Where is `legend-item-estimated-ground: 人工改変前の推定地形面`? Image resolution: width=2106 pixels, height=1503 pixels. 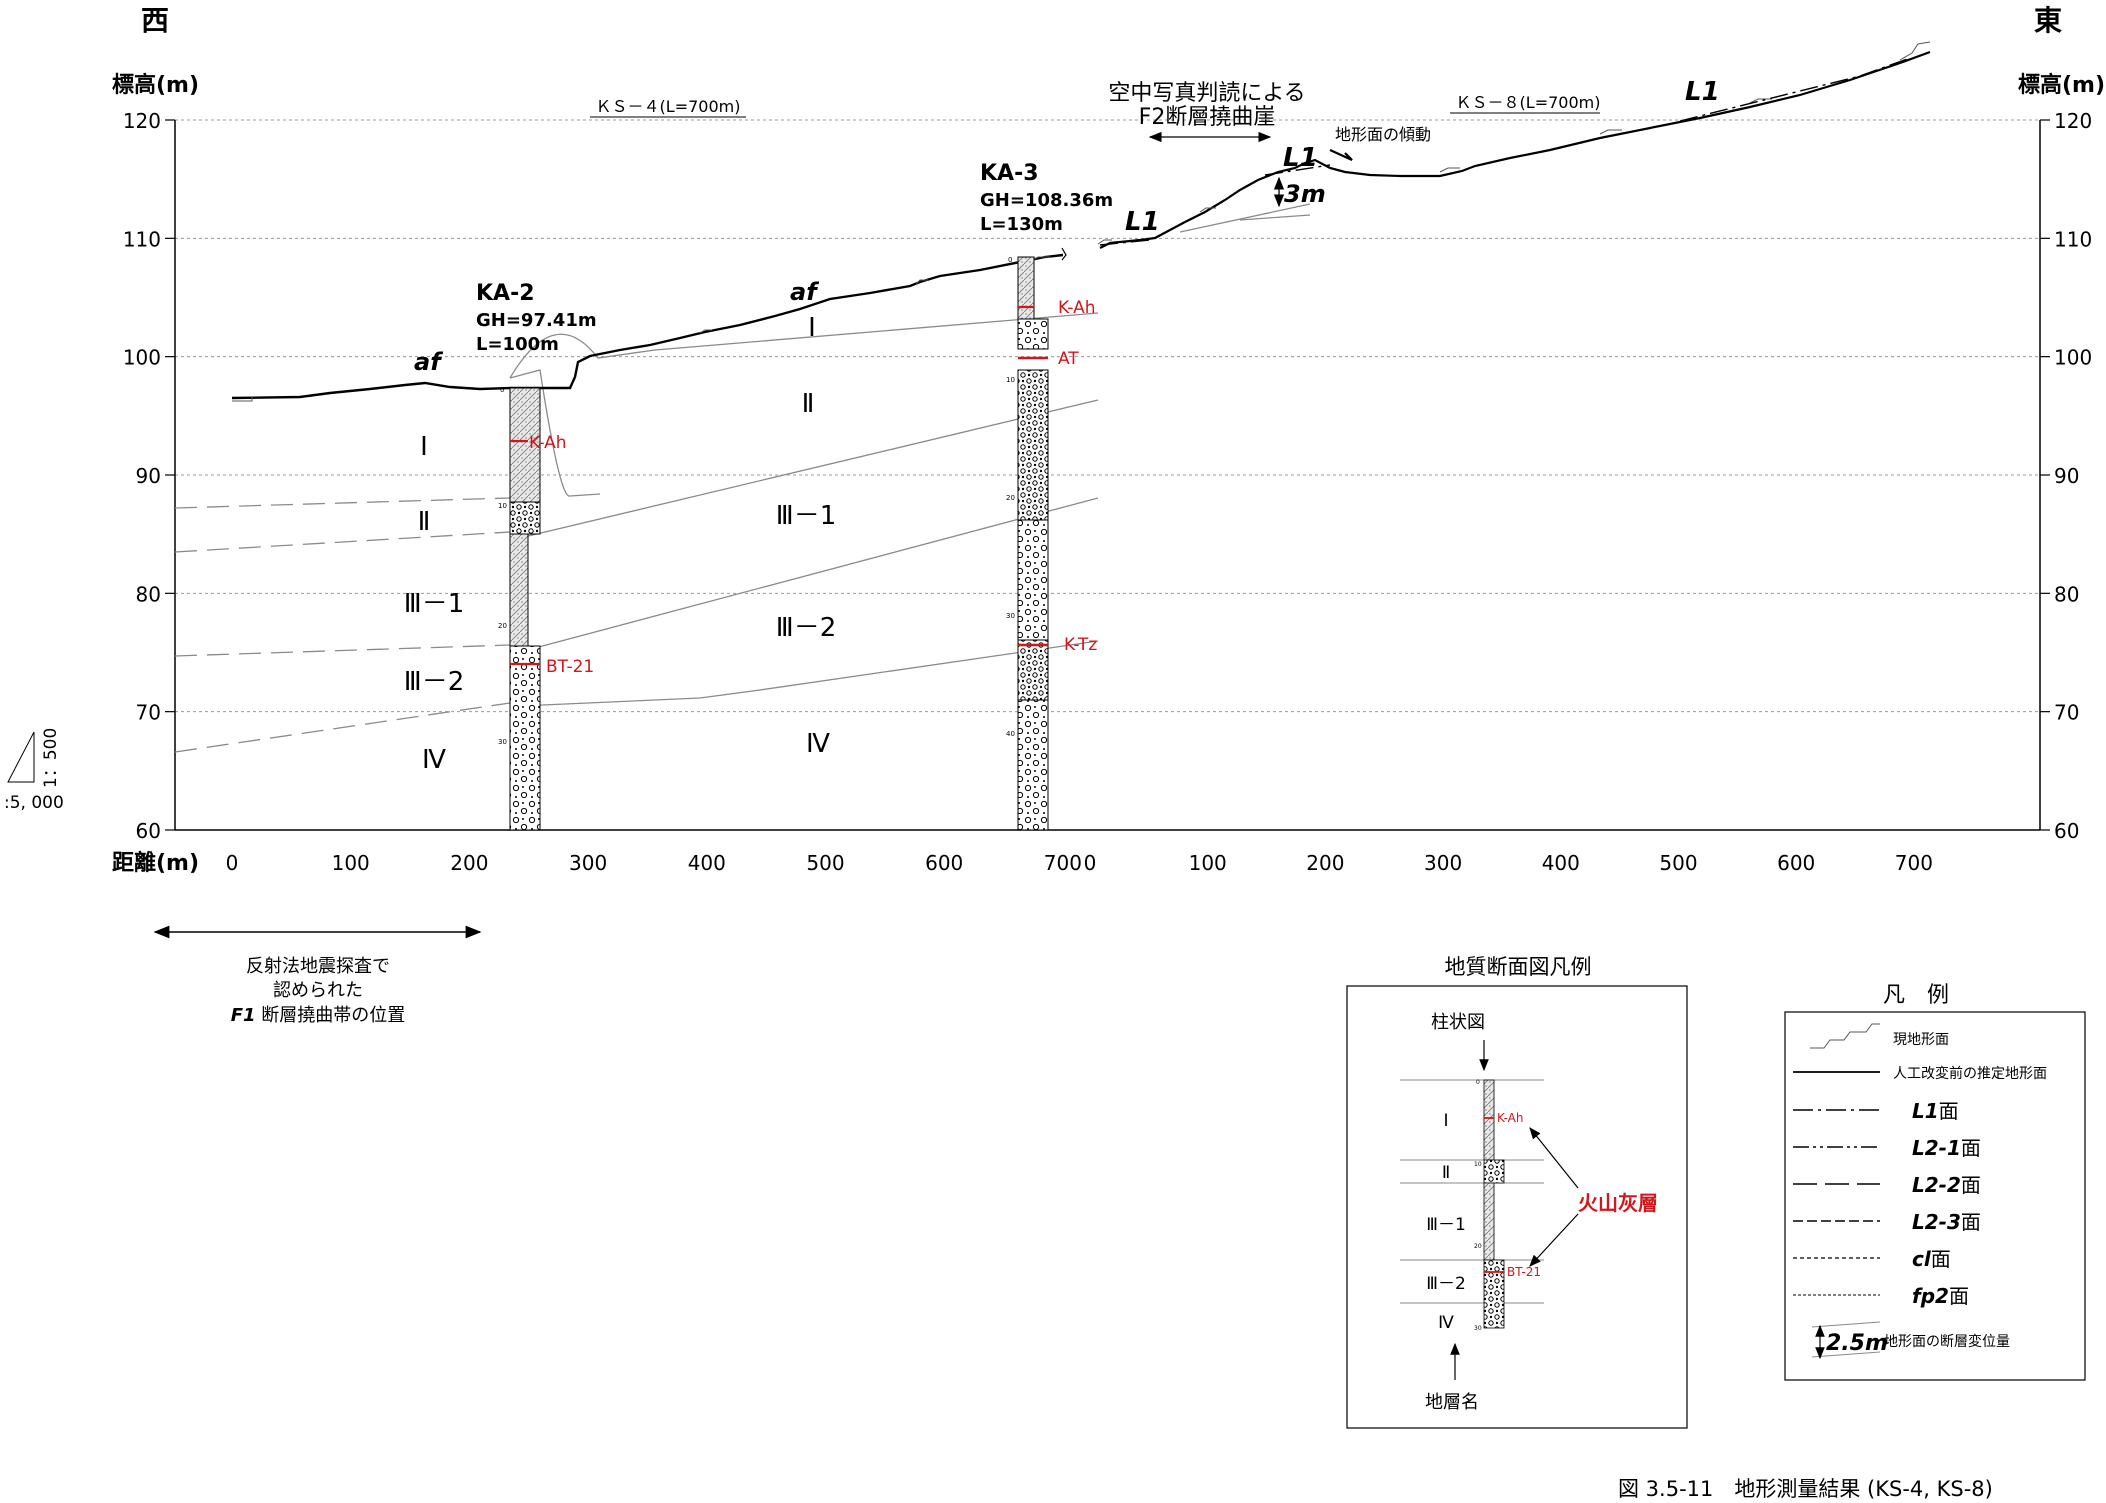
legend-item-estimated-ground: 人工改変前の推定地形面 is located at coordinates (1970, 1073).